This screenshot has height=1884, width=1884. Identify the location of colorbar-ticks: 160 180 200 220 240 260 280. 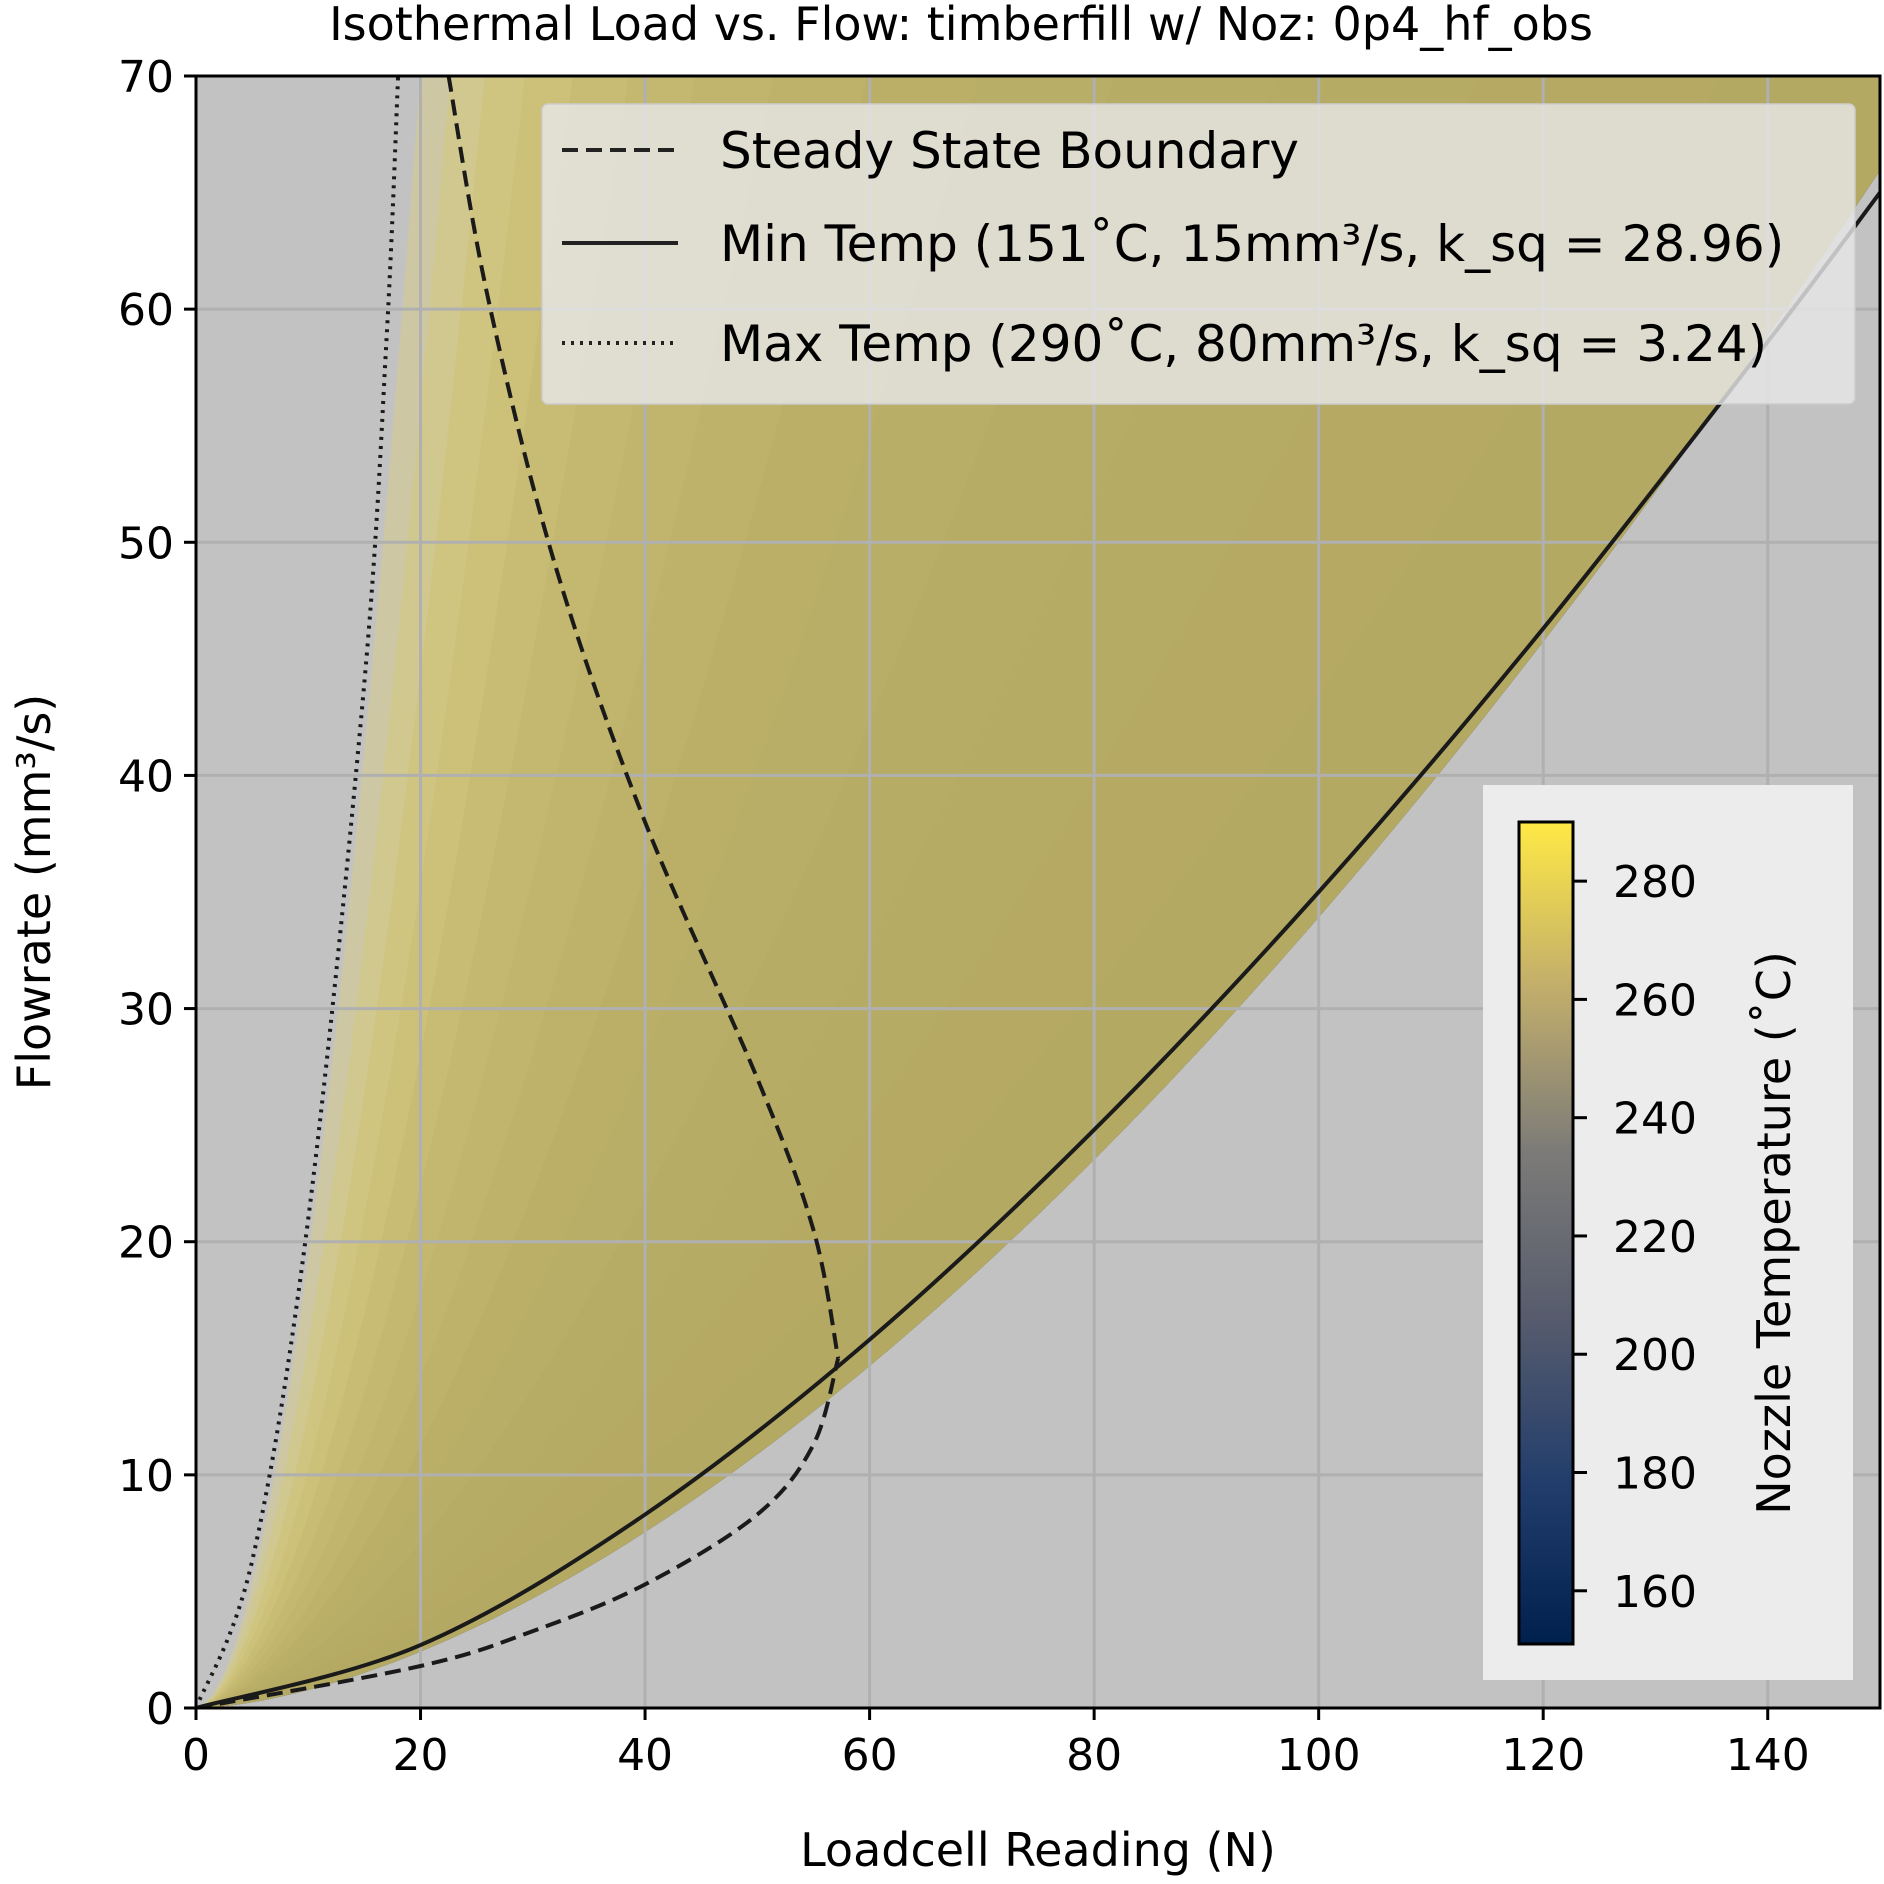
(1635, 1237).